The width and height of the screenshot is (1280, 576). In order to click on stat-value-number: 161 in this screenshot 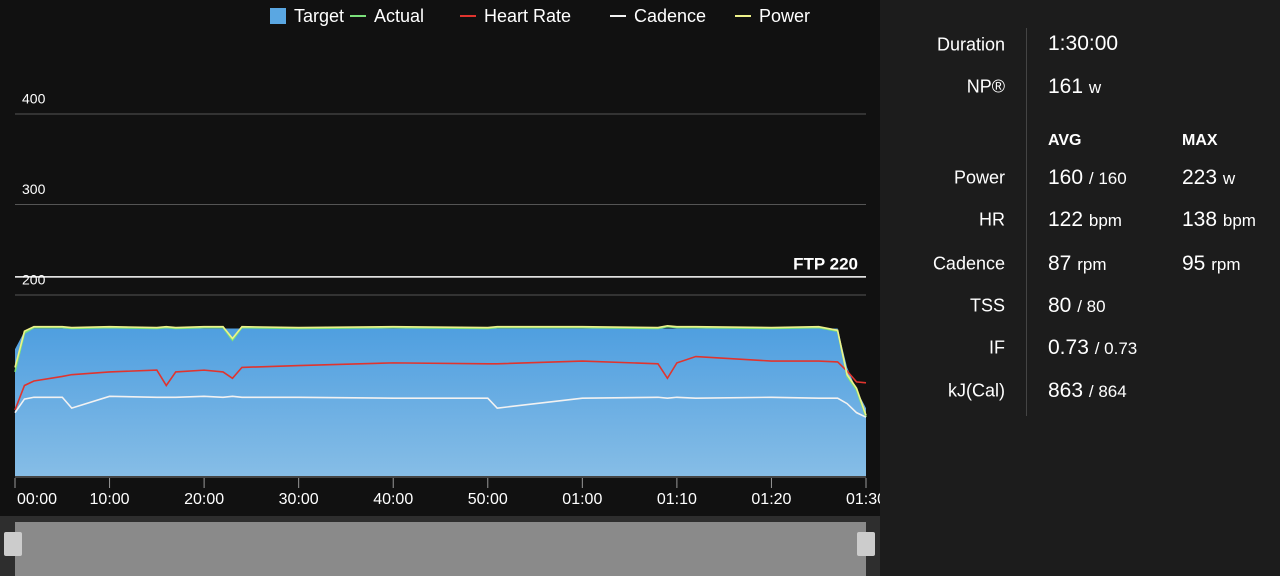, I will do `click(1066, 86)`.